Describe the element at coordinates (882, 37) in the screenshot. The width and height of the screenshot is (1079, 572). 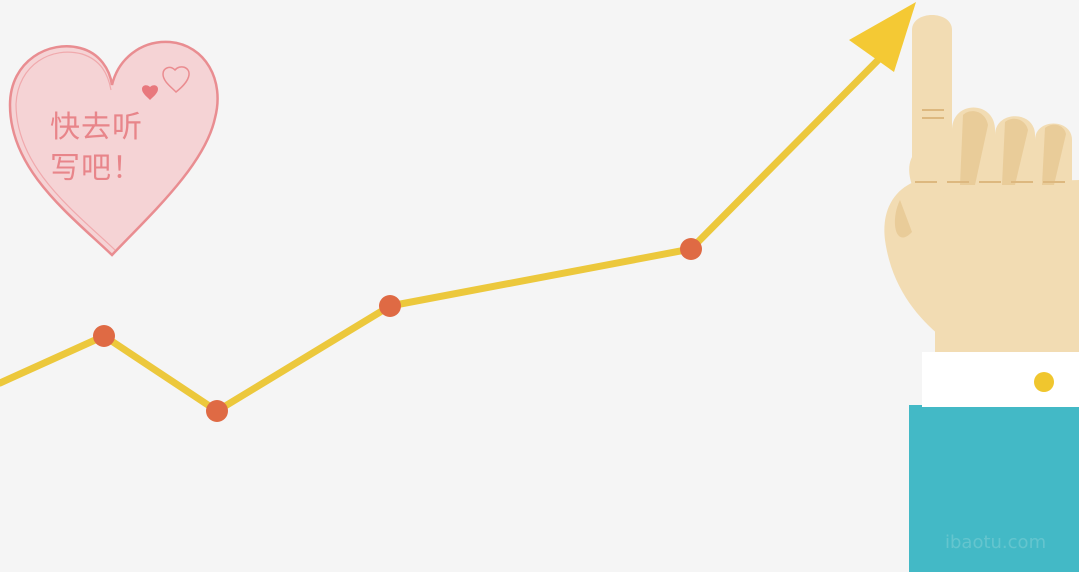
I see `arrow-head` at that location.